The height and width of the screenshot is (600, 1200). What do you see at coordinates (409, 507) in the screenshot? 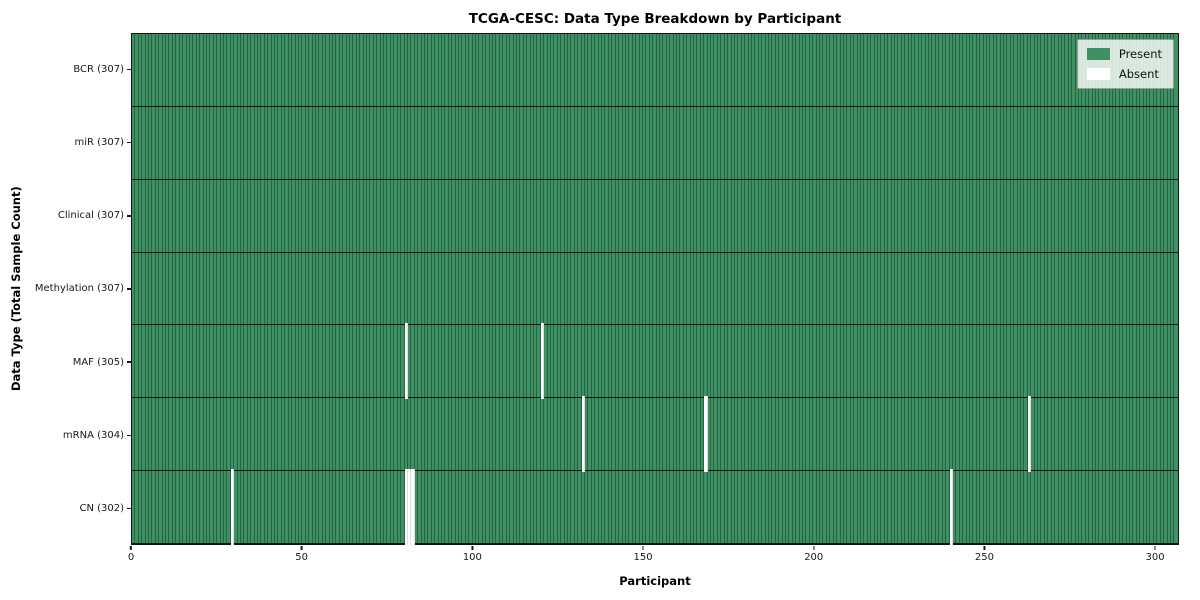
I see `participant-bar-absent` at bounding box center [409, 507].